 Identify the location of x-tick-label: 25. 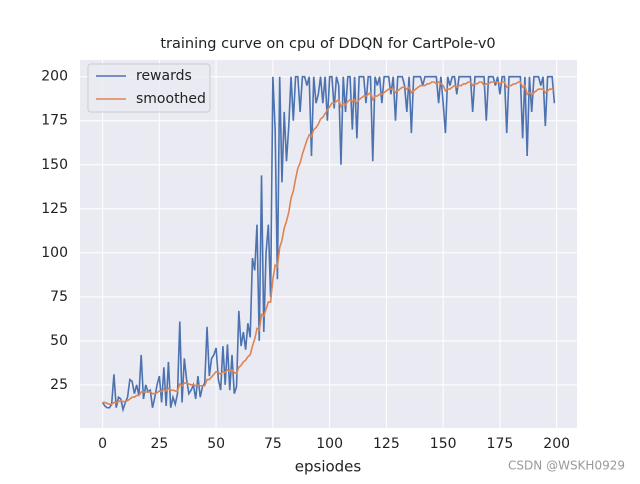
(159, 444).